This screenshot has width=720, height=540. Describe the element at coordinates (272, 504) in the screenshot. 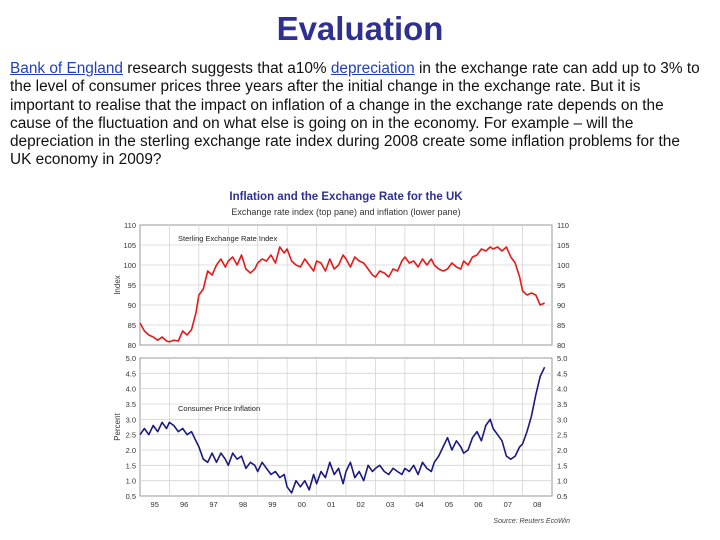

I see `x-tick-label: 99` at that location.